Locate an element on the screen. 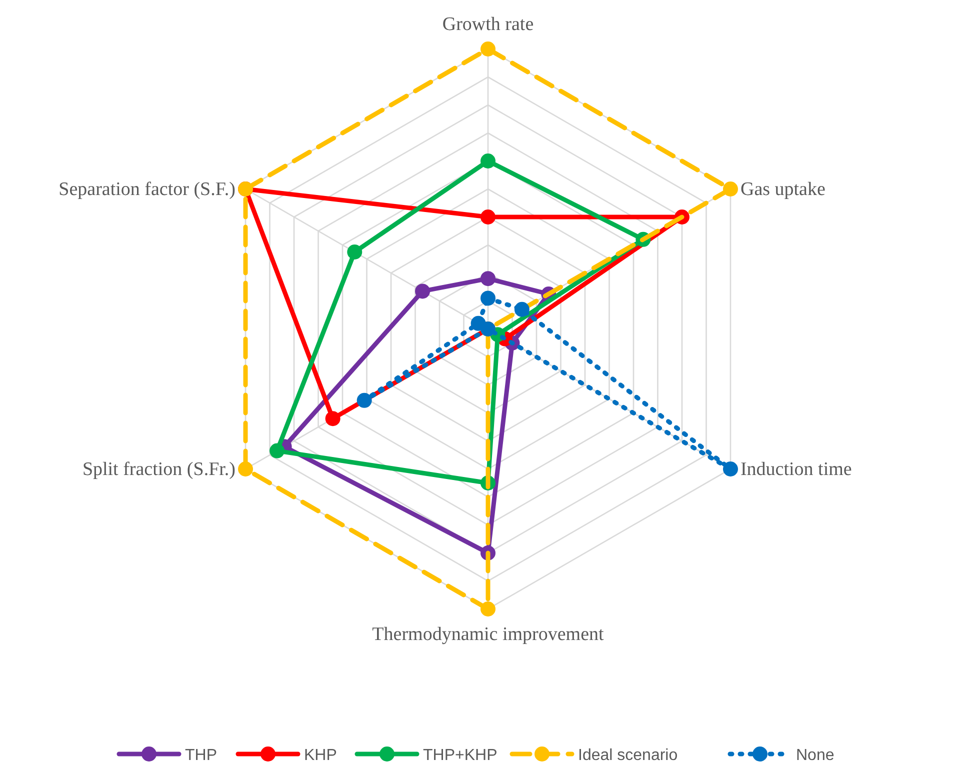 The width and height of the screenshot is (969, 764). spoke-label: Separation factor (S.F.) is located at coordinates (147, 189).